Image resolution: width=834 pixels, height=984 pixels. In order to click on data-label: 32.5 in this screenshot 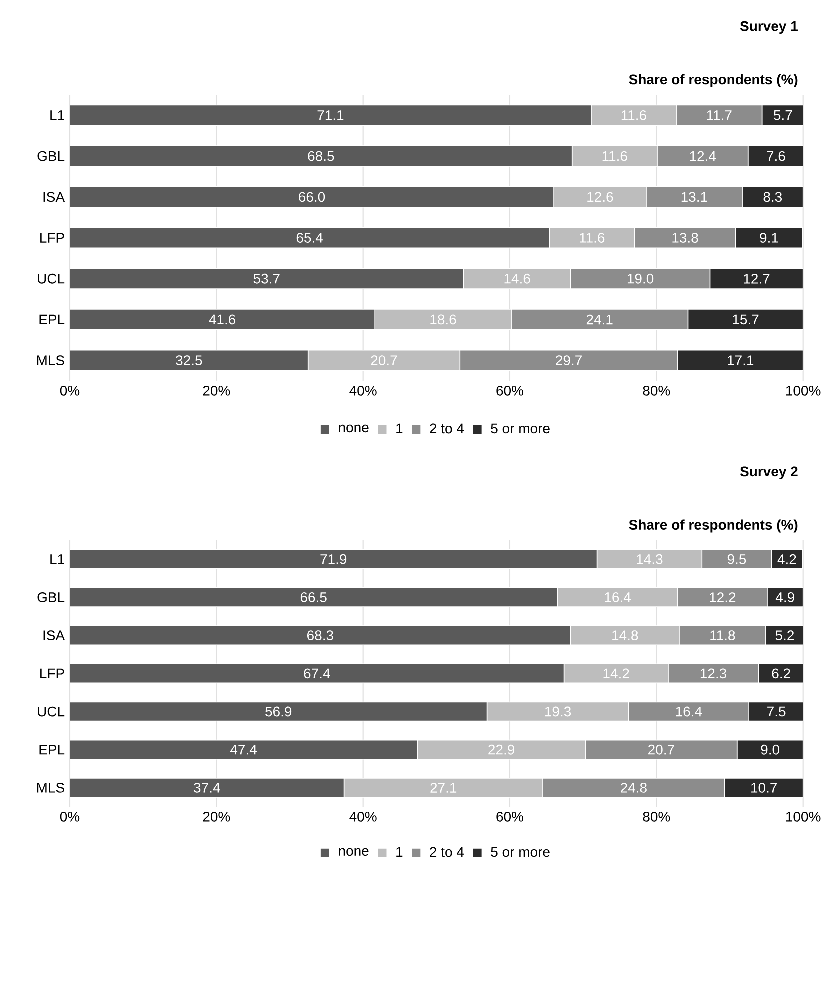, I will do `click(189, 361)`.